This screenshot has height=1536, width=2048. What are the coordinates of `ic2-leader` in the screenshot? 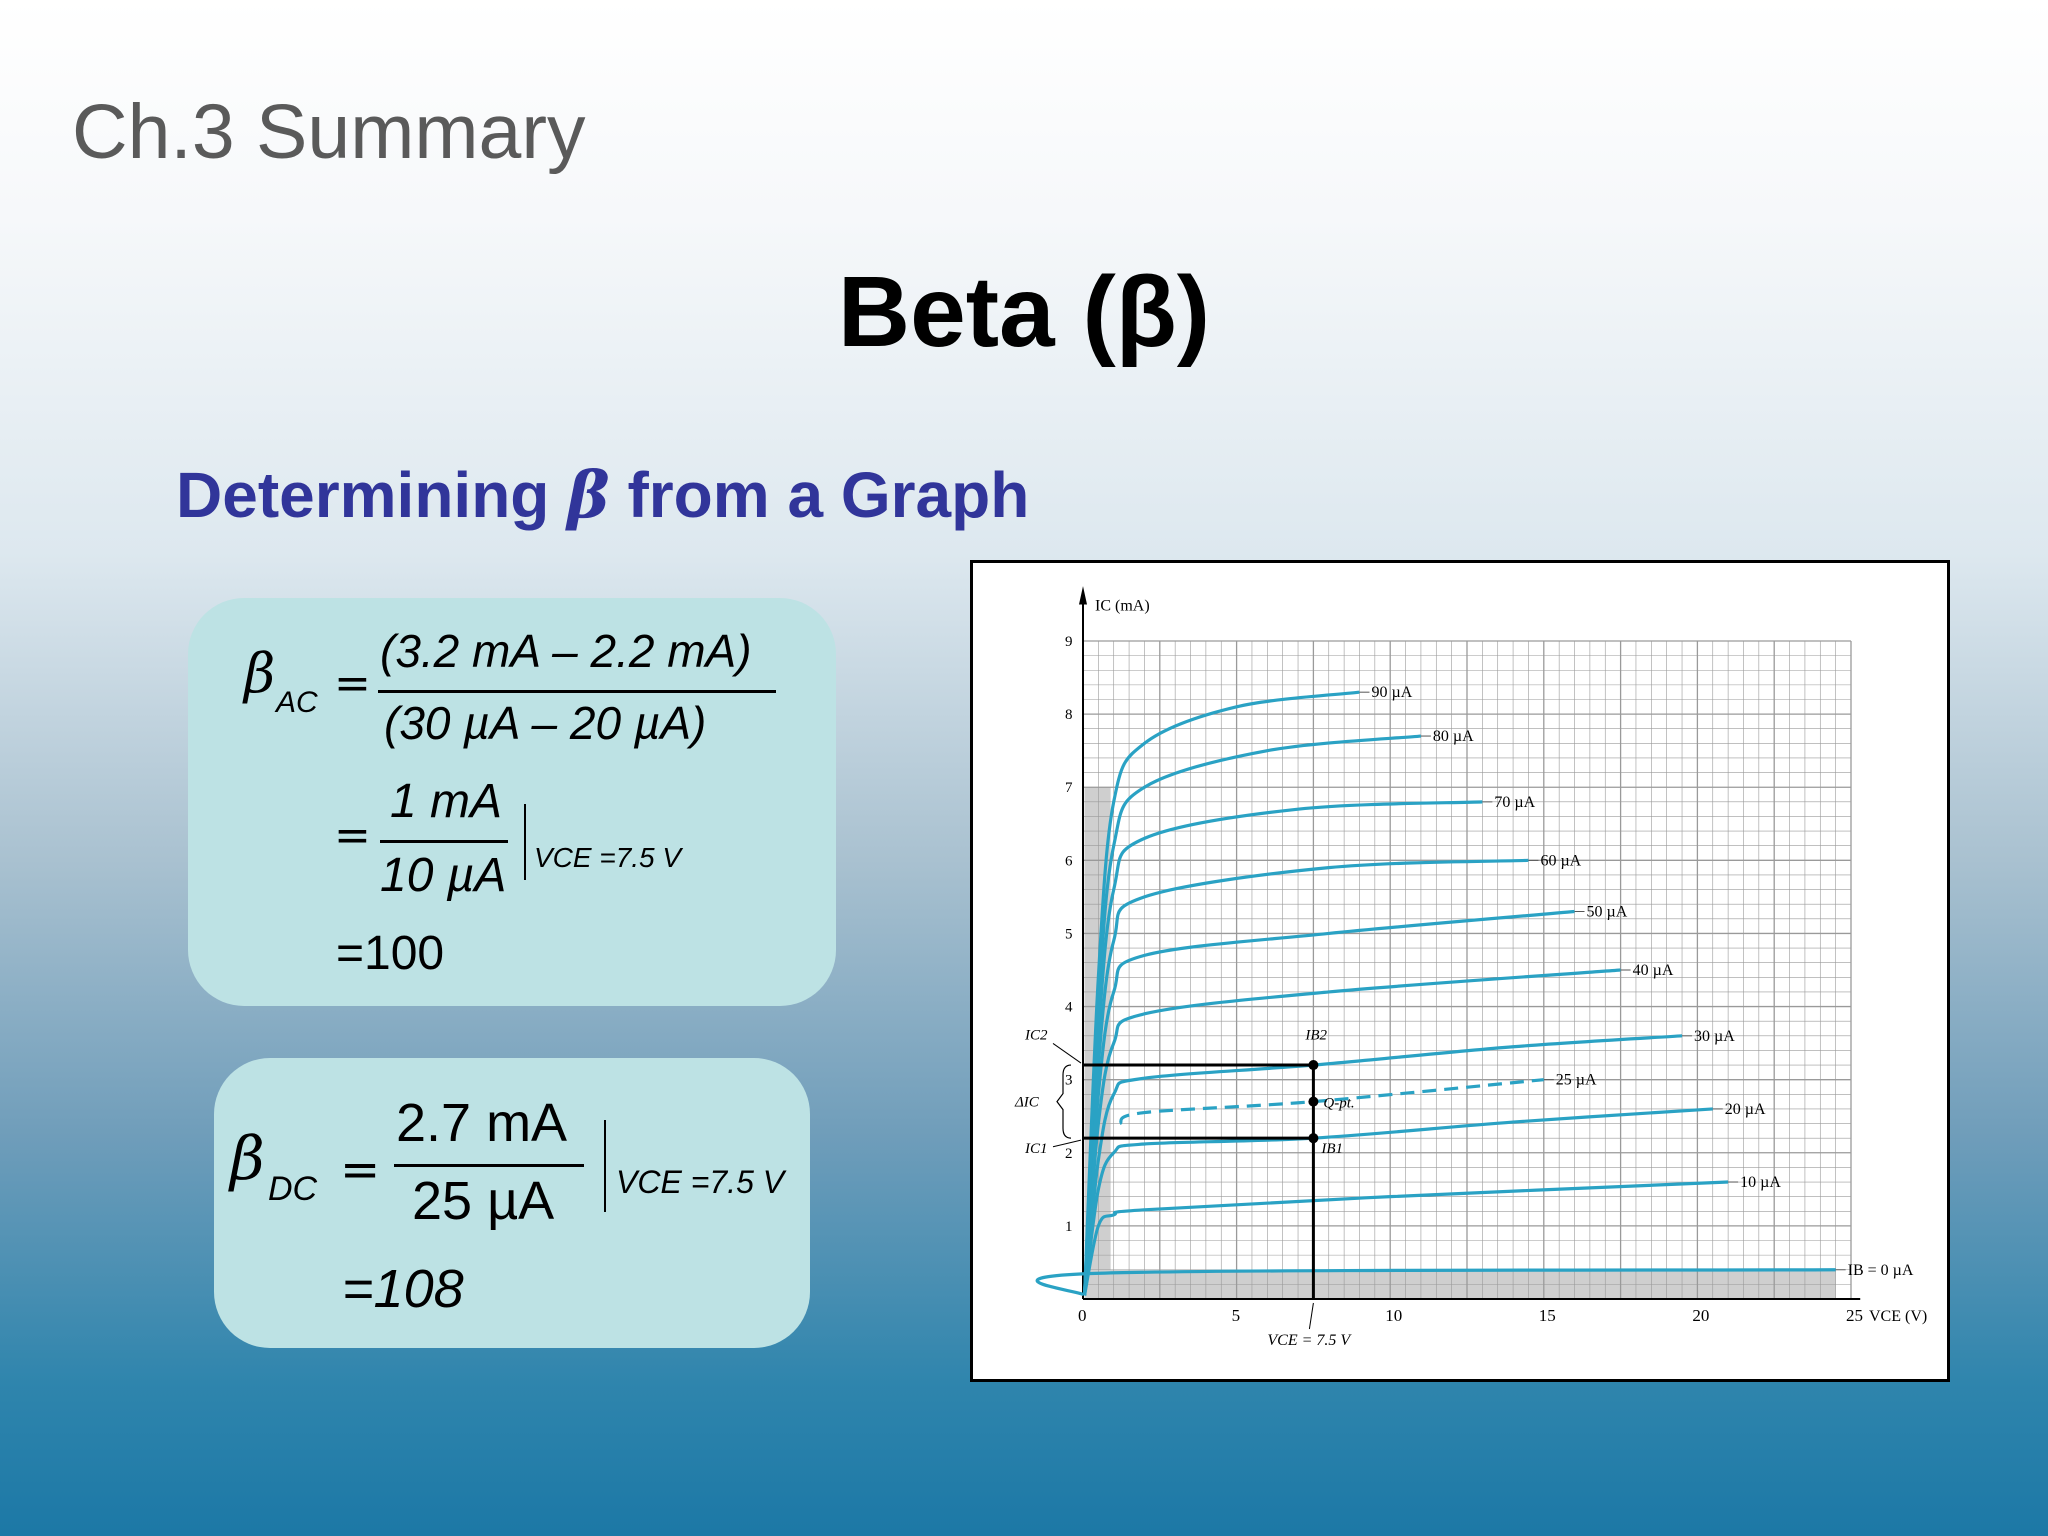 It's located at (1067, 1053).